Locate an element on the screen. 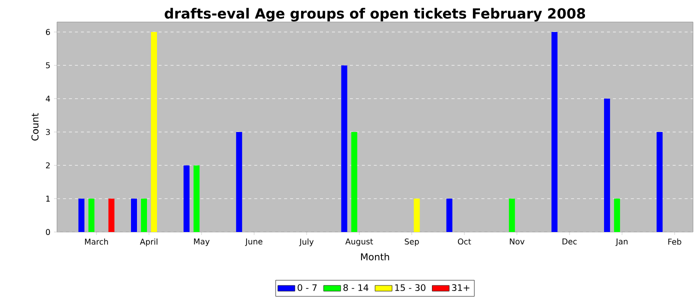 The height and width of the screenshot is (300, 700). chart-title: drafts-eval Age groups of open tickets February 2008 is located at coordinates (375, 15).